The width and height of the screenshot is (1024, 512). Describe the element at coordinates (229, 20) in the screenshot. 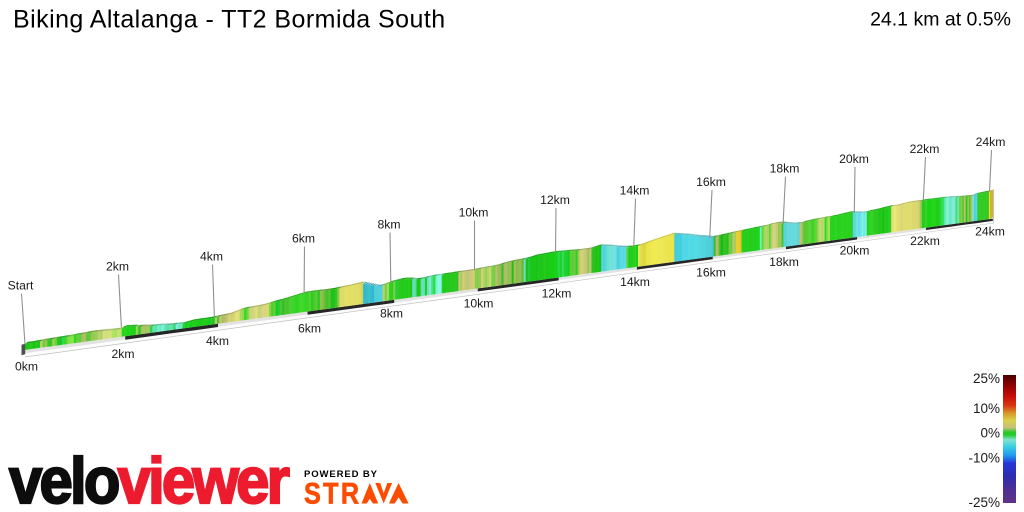

I see `svg-text:Biking Altalanga - TT2 Bormida: Biking Altalanga - TT2 Bormida South` at that location.